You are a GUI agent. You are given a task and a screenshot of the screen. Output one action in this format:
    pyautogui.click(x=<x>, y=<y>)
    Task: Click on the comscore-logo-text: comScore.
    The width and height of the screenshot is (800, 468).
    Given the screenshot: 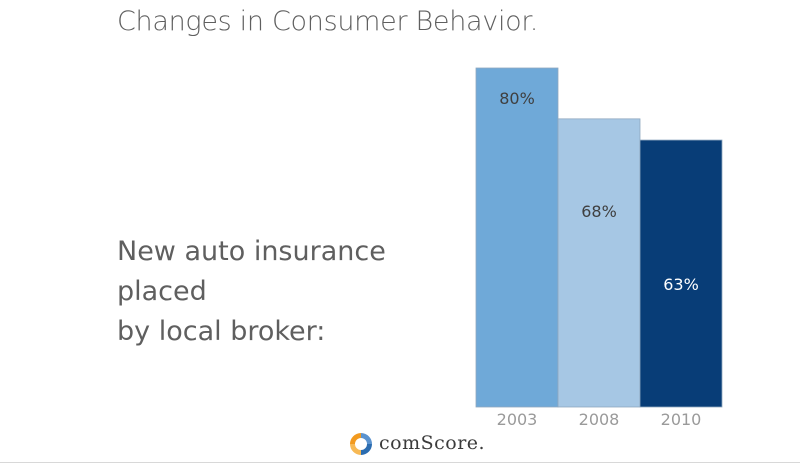 What is the action you would take?
    pyautogui.click(x=432, y=443)
    